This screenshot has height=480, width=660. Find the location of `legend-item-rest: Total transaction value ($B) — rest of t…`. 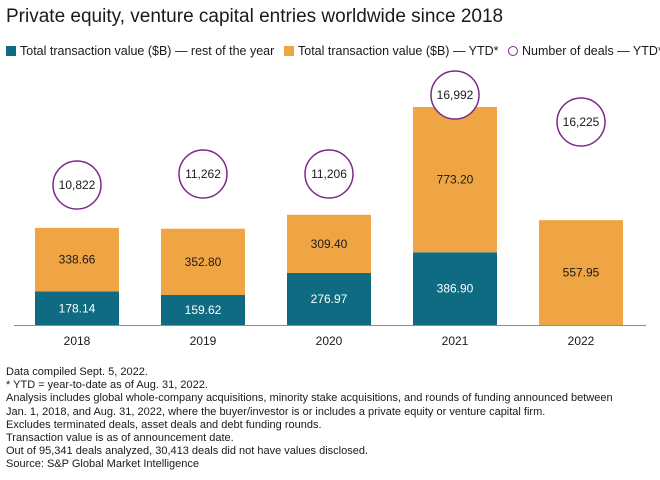

legend-item-rest: Total transaction value ($B) — rest of t… is located at coordinates (140, 51).